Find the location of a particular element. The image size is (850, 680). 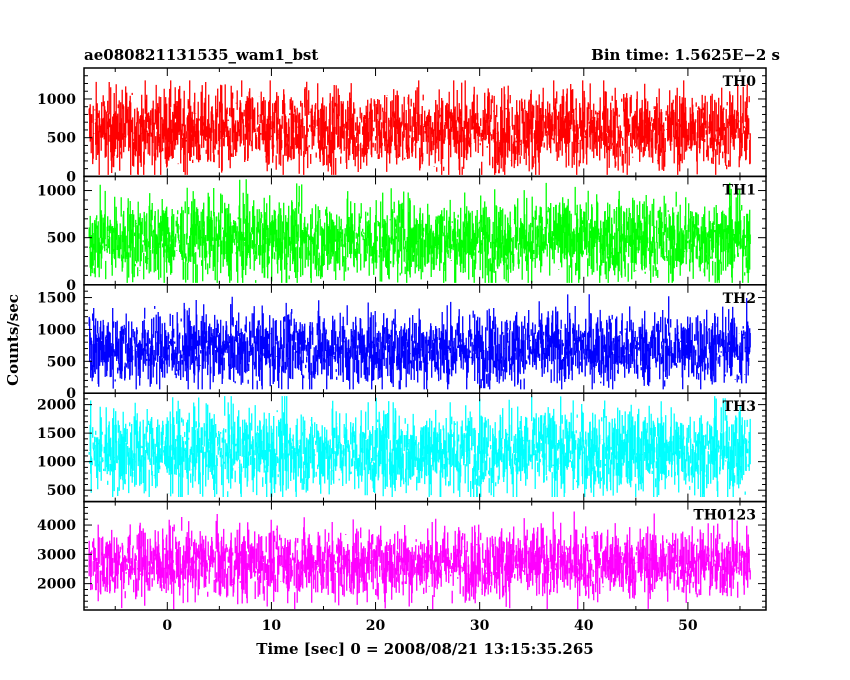

panel-label: TH2 is located at coordinates (739, 299).